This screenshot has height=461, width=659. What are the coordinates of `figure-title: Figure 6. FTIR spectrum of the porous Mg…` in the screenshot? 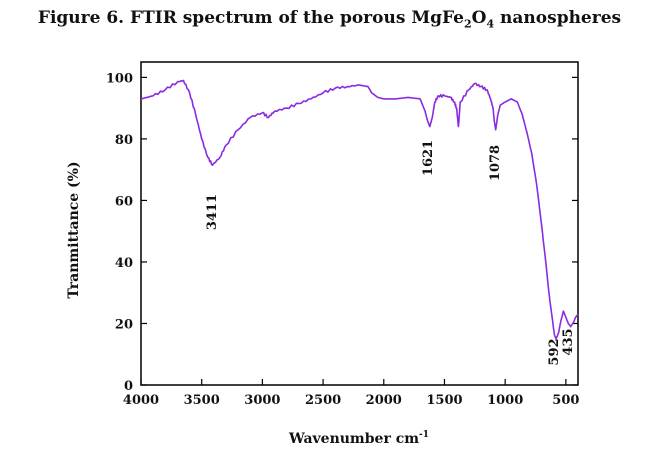 It's located at (329, 19).